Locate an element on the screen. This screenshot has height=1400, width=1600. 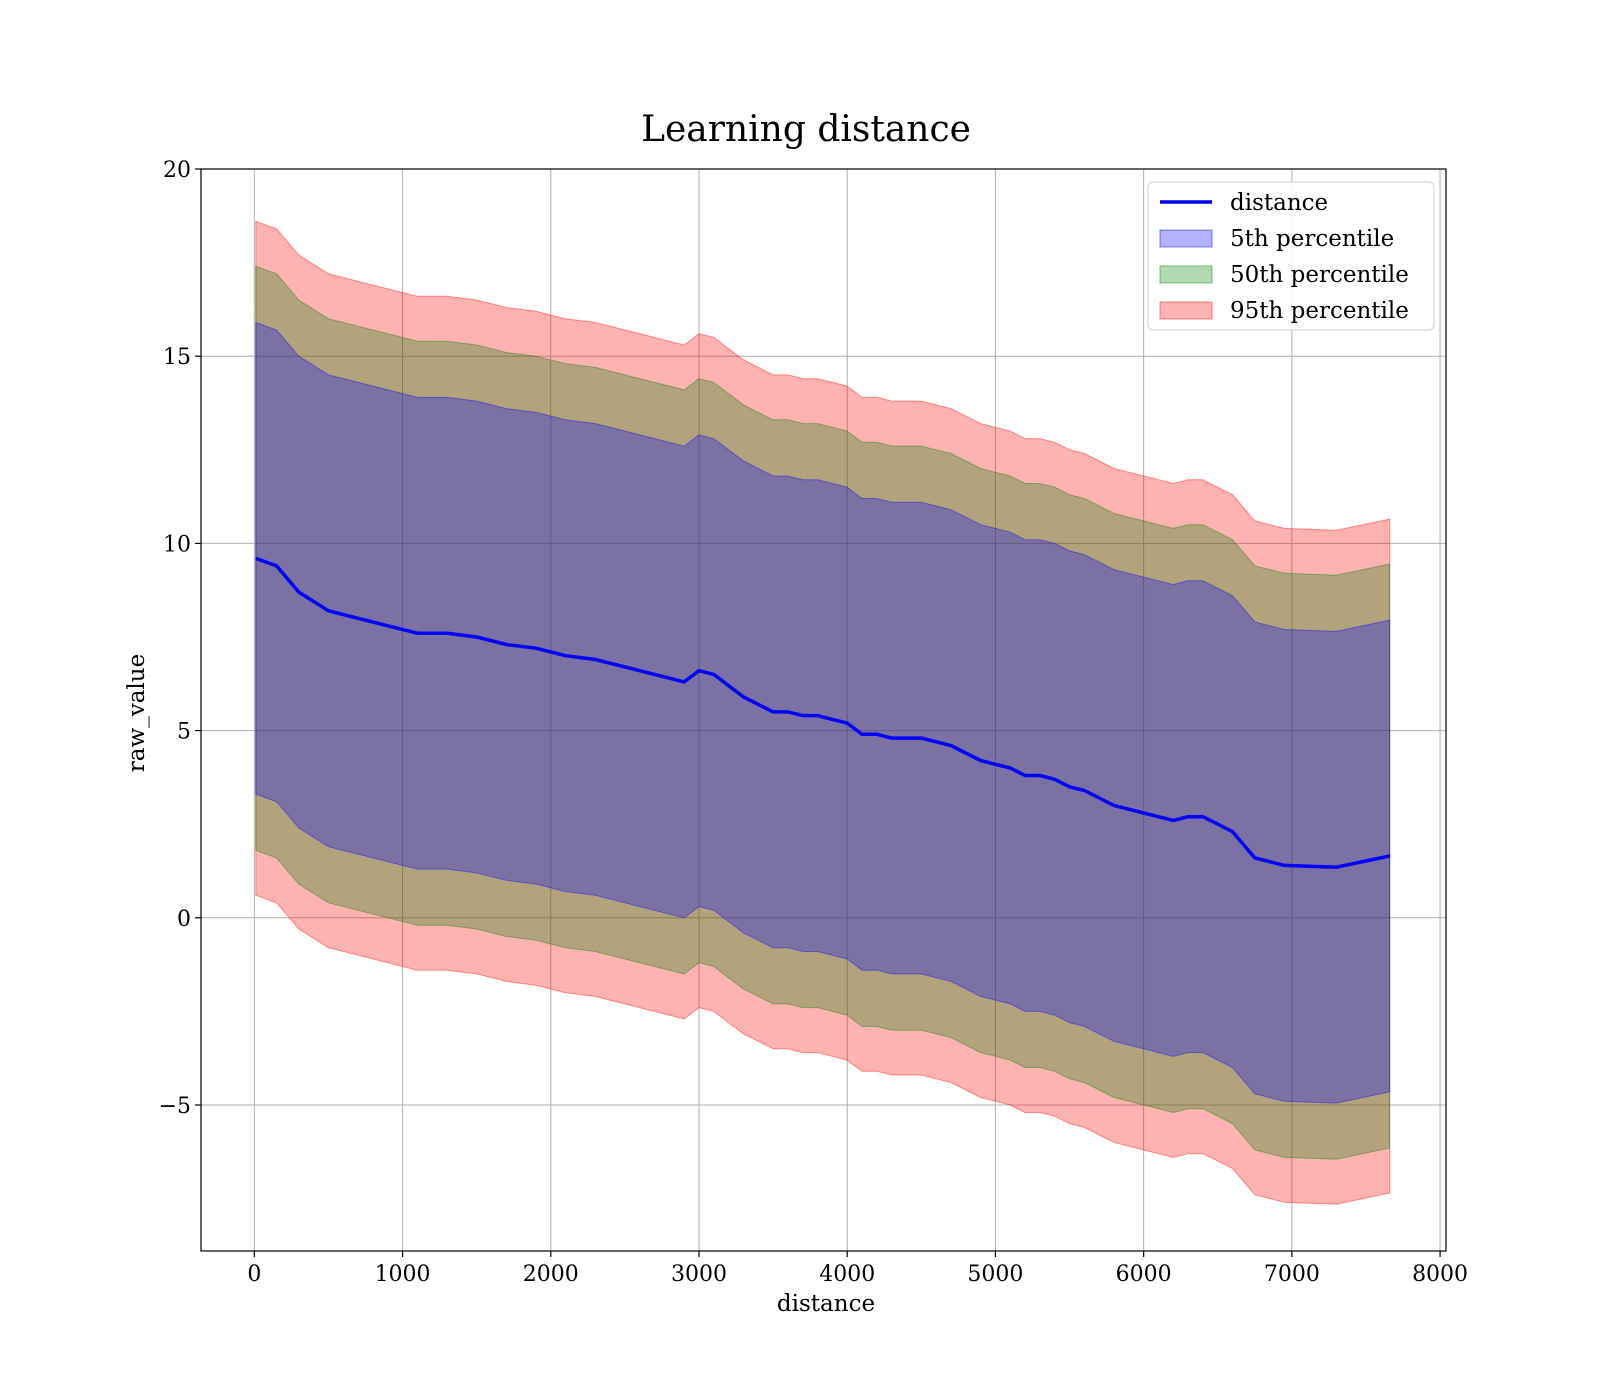
x-tick-label: 6000 is located at coordinates (1144, 1274).